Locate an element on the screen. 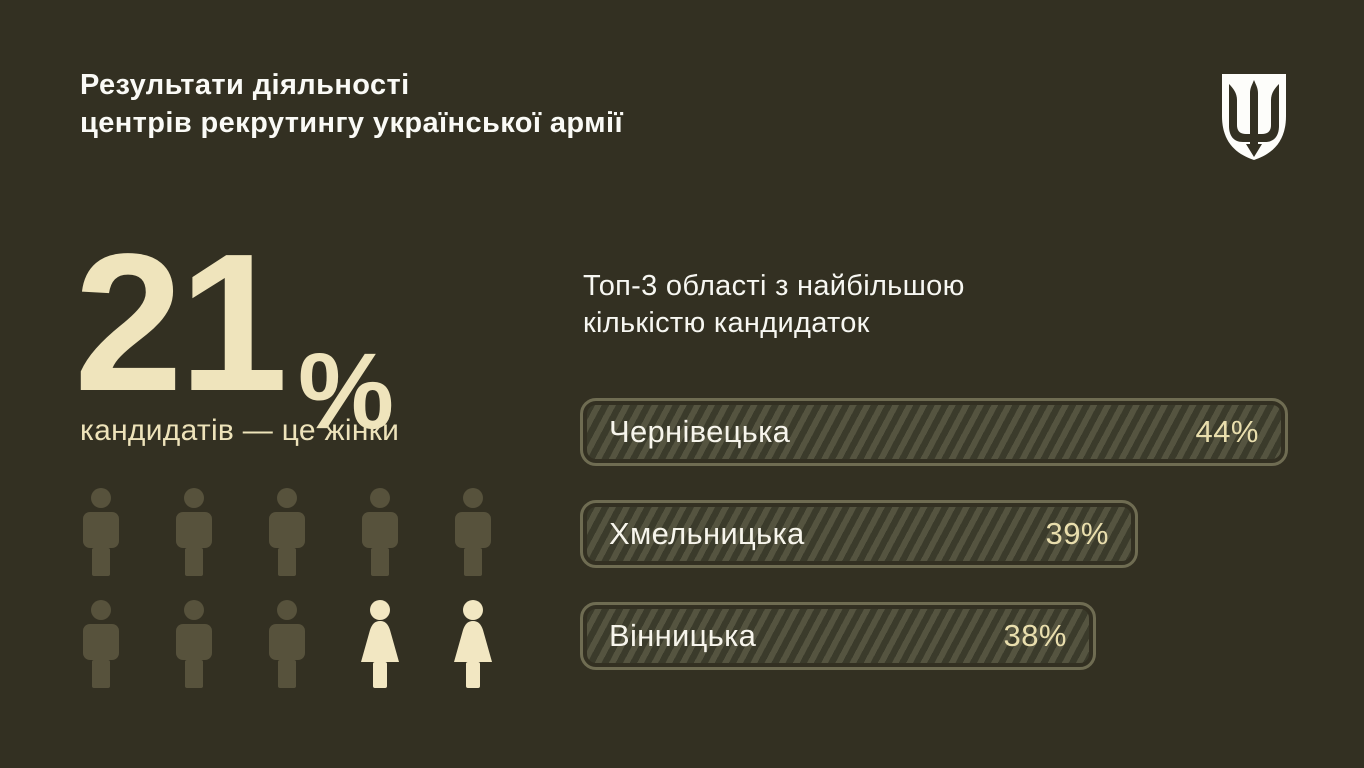 The image size is (1364, 768). chart-title-line-2: кількістю кандидаток is located at coordinates (726, 323).